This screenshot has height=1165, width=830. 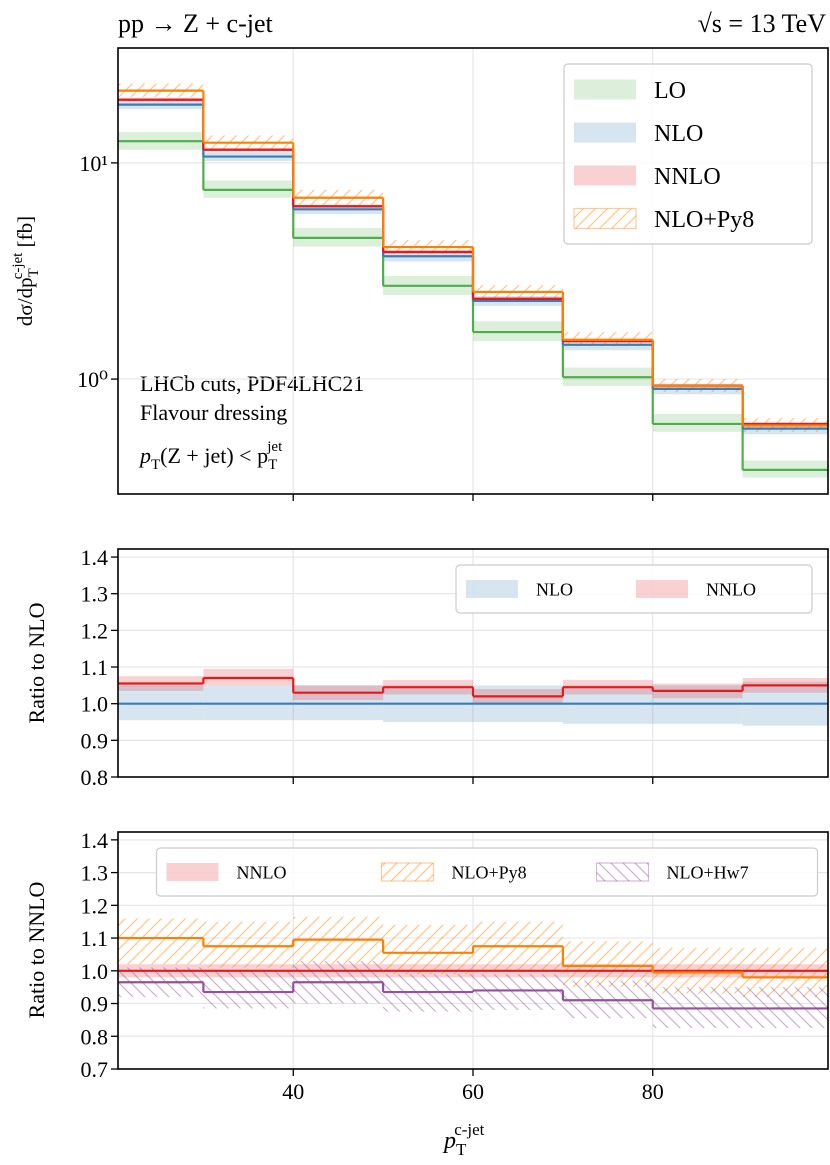 What do you see at coordinates (213, 412) in the screenshot?
I see `annotation: Flavour dressing` at bounding box center [213, 412].